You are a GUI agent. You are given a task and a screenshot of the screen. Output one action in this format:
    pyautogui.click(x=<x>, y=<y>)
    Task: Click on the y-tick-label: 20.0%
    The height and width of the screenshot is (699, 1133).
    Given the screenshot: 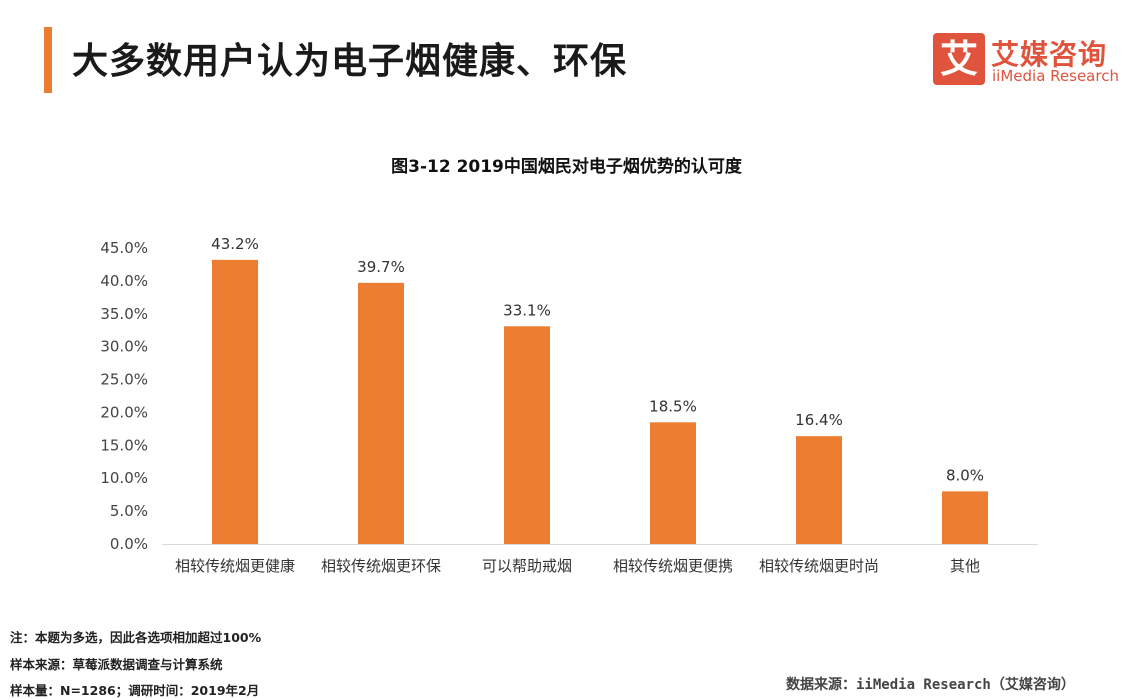 What is the action you would take?
    pyautogui.click(x=124, y=412)
    